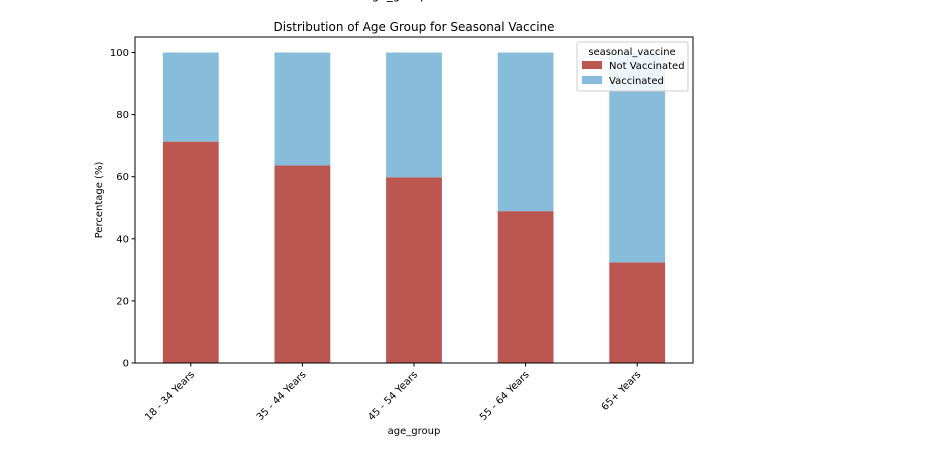  I want to click on y-tick-label: 80, so click(122, 115).